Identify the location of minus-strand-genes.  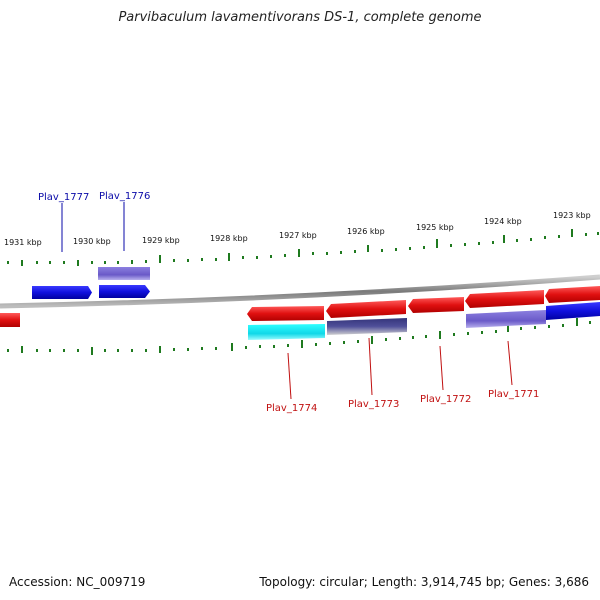
(300, 313).